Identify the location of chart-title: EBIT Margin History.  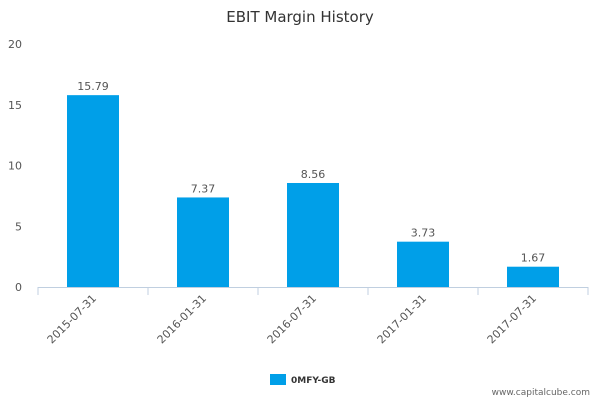
(300, 17).